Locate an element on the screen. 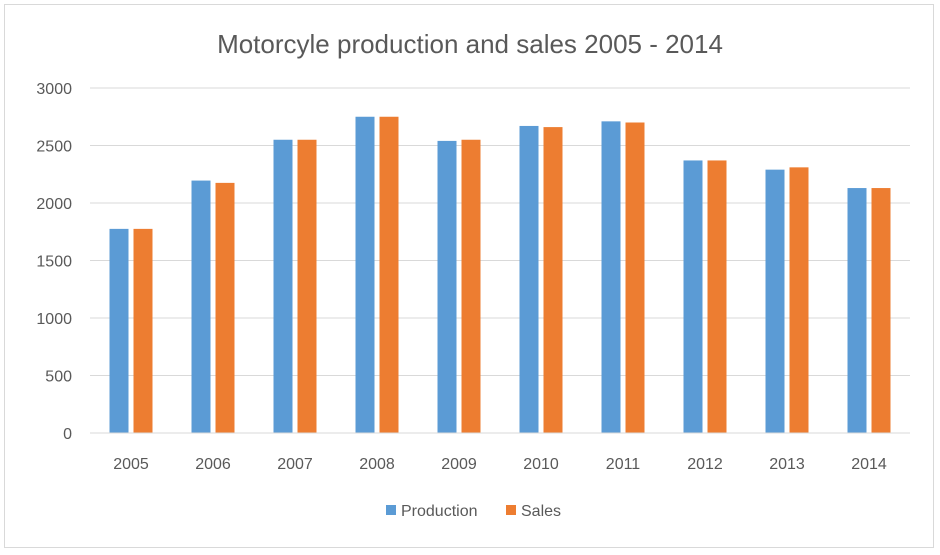 This screenshot has width=940, height=555. x-tick-label: 2014 is located at coordinates (869, 464).